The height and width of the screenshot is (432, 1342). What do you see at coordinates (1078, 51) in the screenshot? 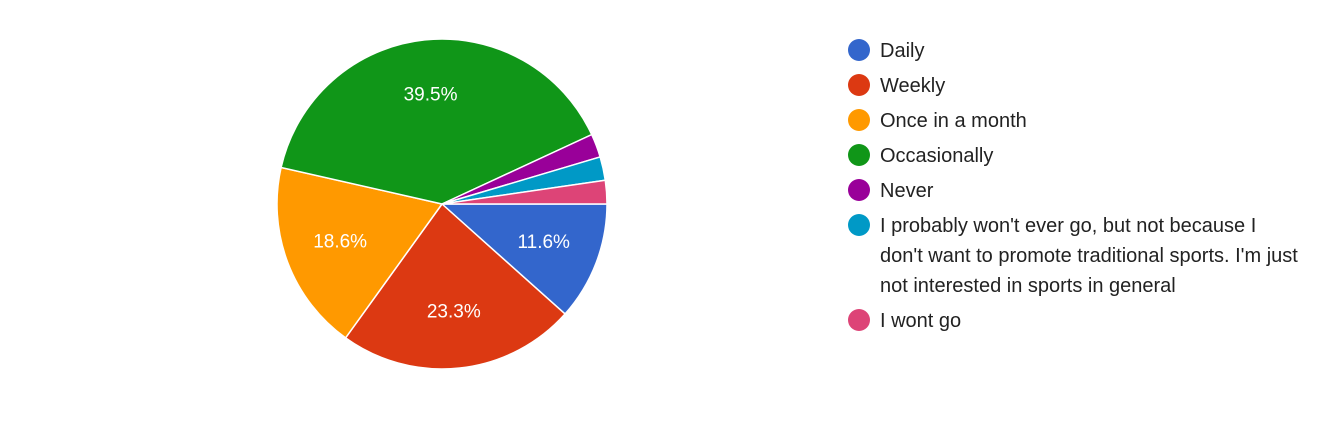
I see `legend-item: Daily` at bounding box center [1078, 51].